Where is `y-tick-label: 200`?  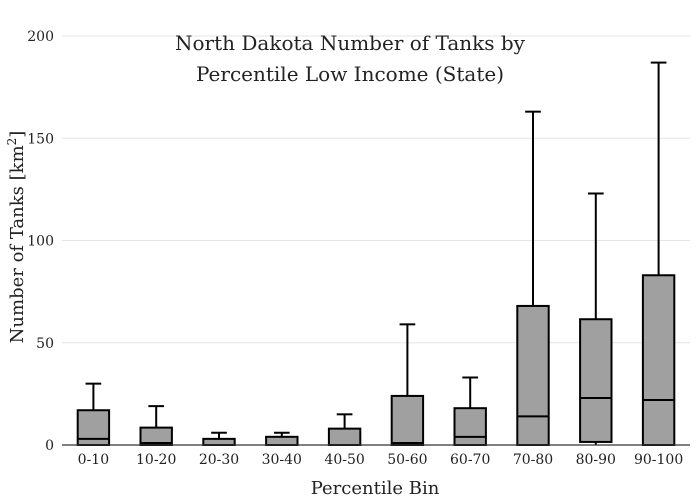
y-tick-label: 200 is located at coordinates (40, 37).